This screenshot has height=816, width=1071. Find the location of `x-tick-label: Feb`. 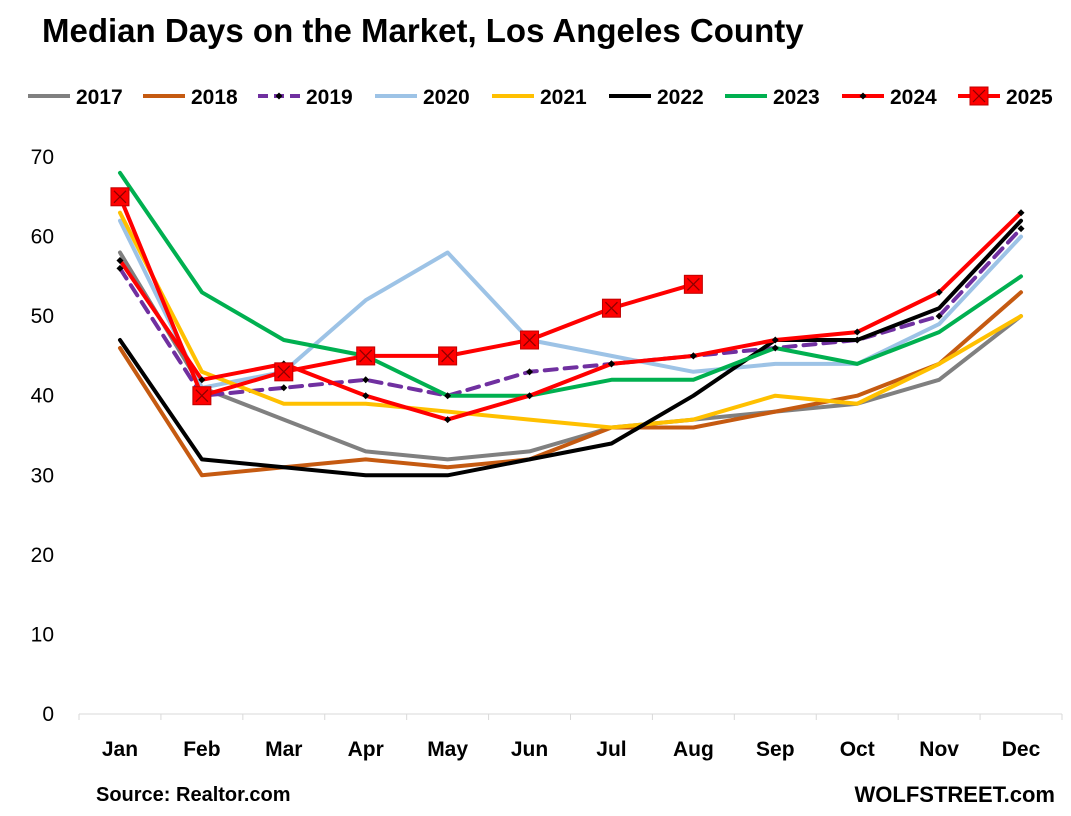

x-tick-label: Feb is located at coordinates (201, 749).